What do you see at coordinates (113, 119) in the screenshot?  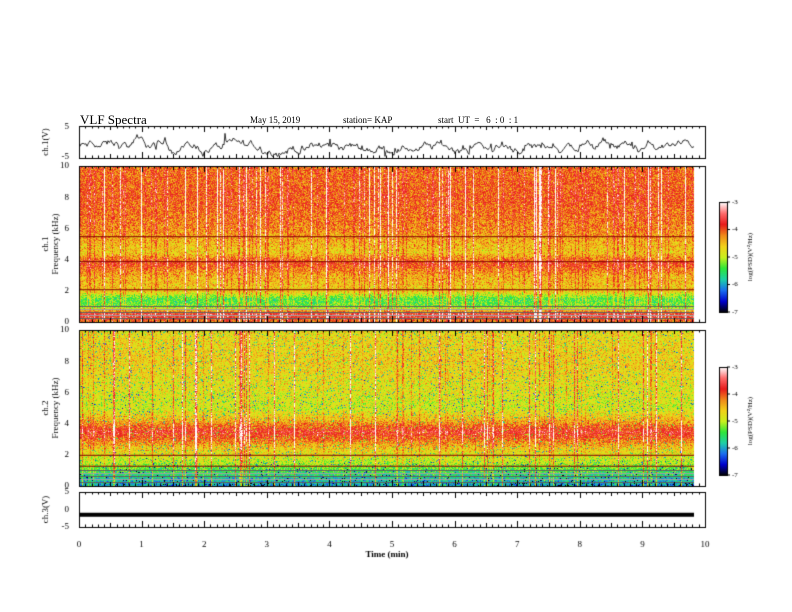 I see `figure-title: VLF Spectra` at bounding box center [113, 119].